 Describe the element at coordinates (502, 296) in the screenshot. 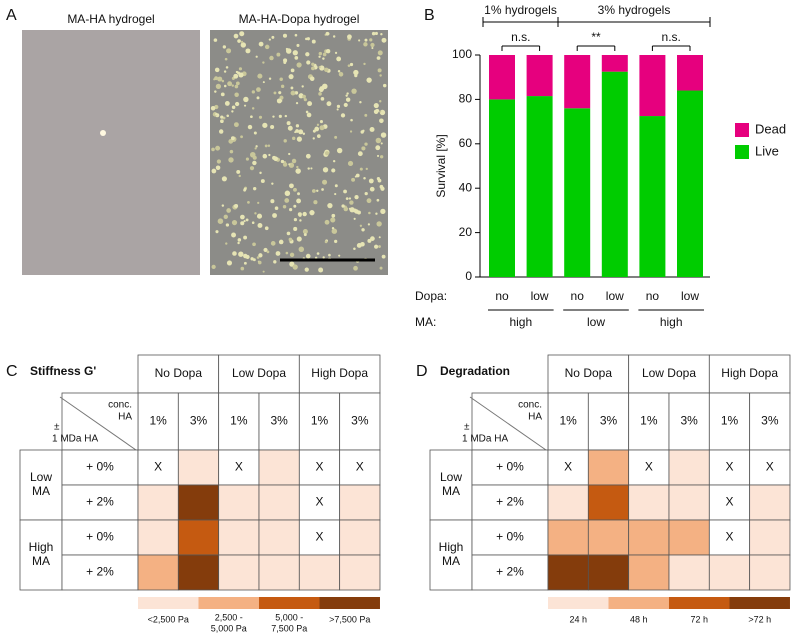

I see `x-tick-label: no` at that location.